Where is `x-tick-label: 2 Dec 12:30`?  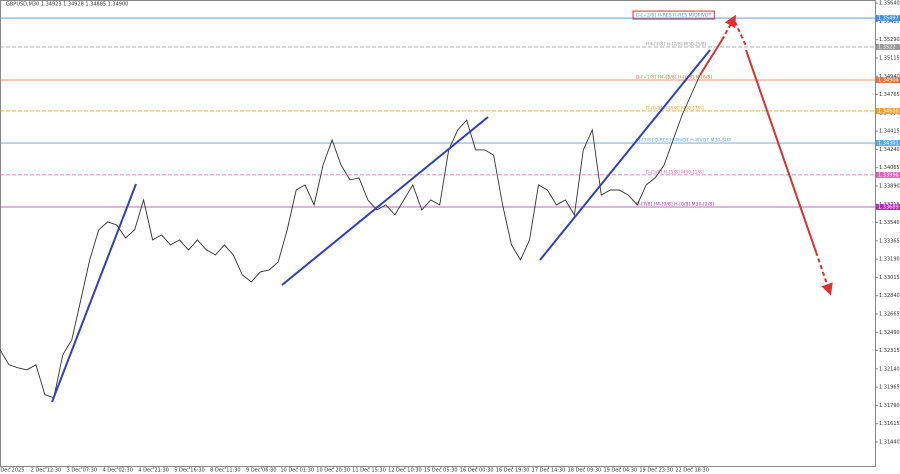
x-tick-label: 2 Dec 12:30 is located at coordinates (46, 471).